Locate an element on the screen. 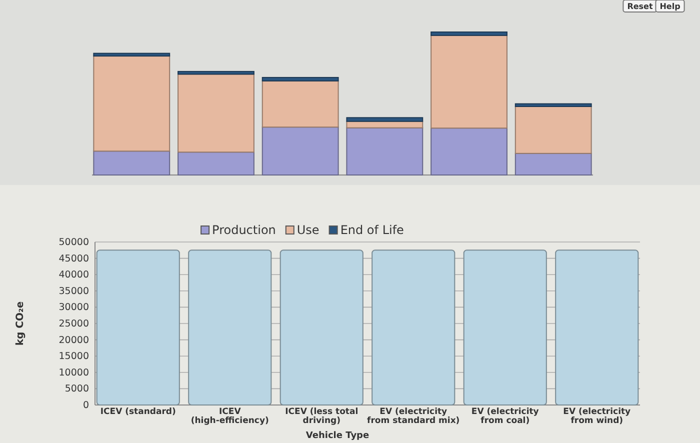  y-tick-label: 45000 is located at coordinates (73, 258).